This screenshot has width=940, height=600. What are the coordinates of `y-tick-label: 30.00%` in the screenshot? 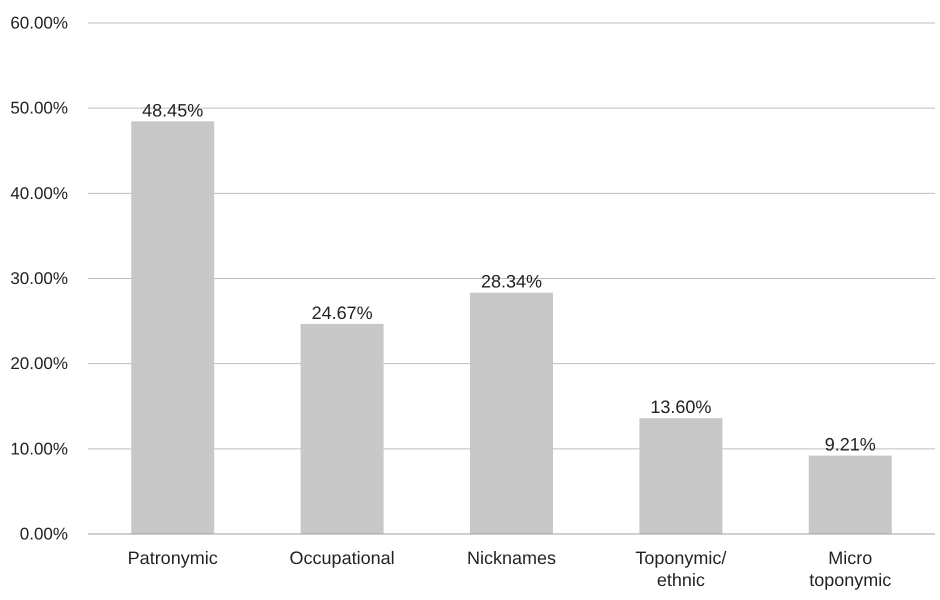 It's located at (39, 278).